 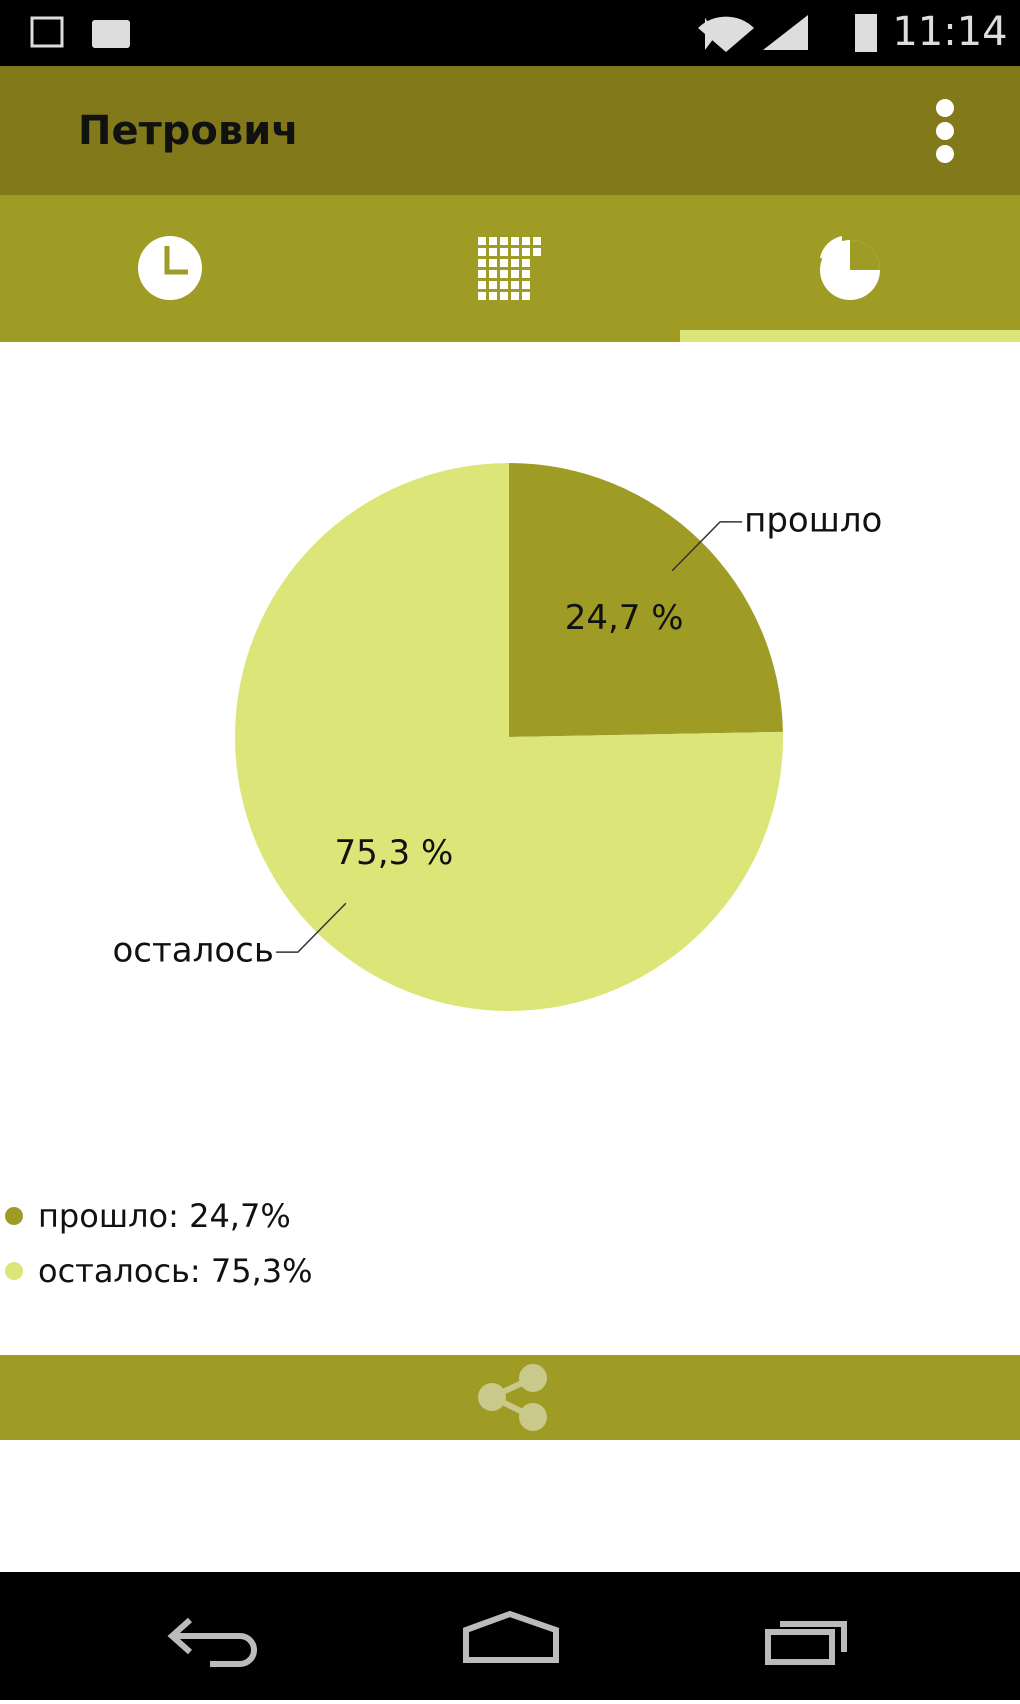 I want to click on legend-label: осталось: 75,3%, so click(x=175, y=1271).